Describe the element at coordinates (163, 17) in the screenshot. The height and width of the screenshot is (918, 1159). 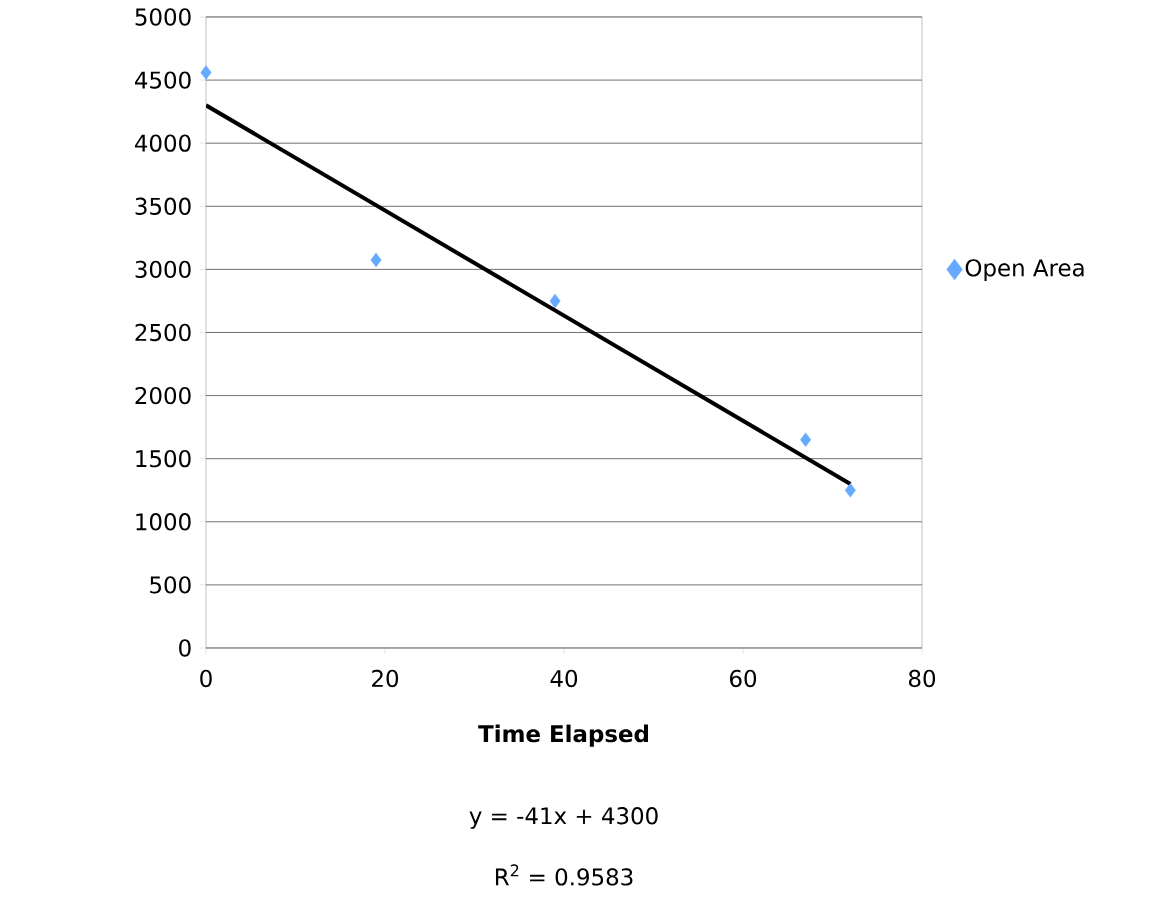
I see `y-tick-label: 5000` at that location.